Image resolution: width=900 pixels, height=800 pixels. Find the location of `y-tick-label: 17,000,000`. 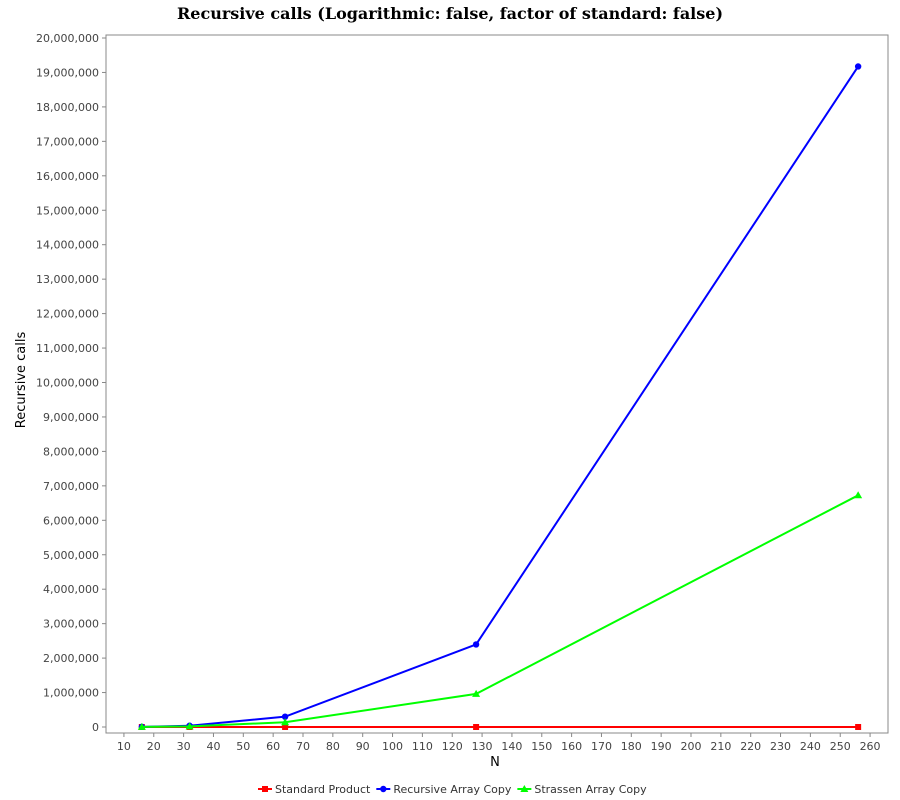

y-tick-label: 17,000,000 is located at coordinates (67, 141).